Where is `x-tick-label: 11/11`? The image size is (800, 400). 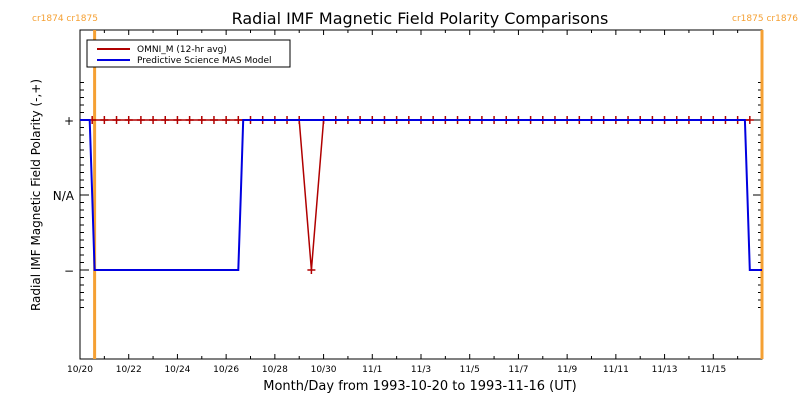 x-tick-label: 11/11 is located at coordinates (616, 370).